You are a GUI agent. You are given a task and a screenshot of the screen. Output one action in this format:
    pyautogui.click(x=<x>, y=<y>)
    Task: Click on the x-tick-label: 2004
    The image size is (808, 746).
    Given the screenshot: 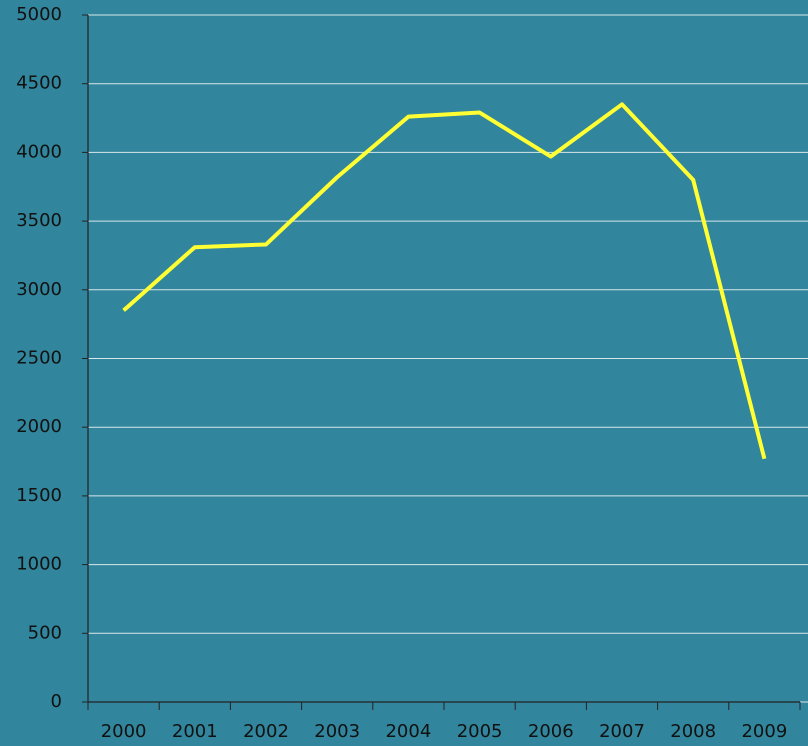 What is the action you would take?
    pyautogui.click(x=408, y=731)
    